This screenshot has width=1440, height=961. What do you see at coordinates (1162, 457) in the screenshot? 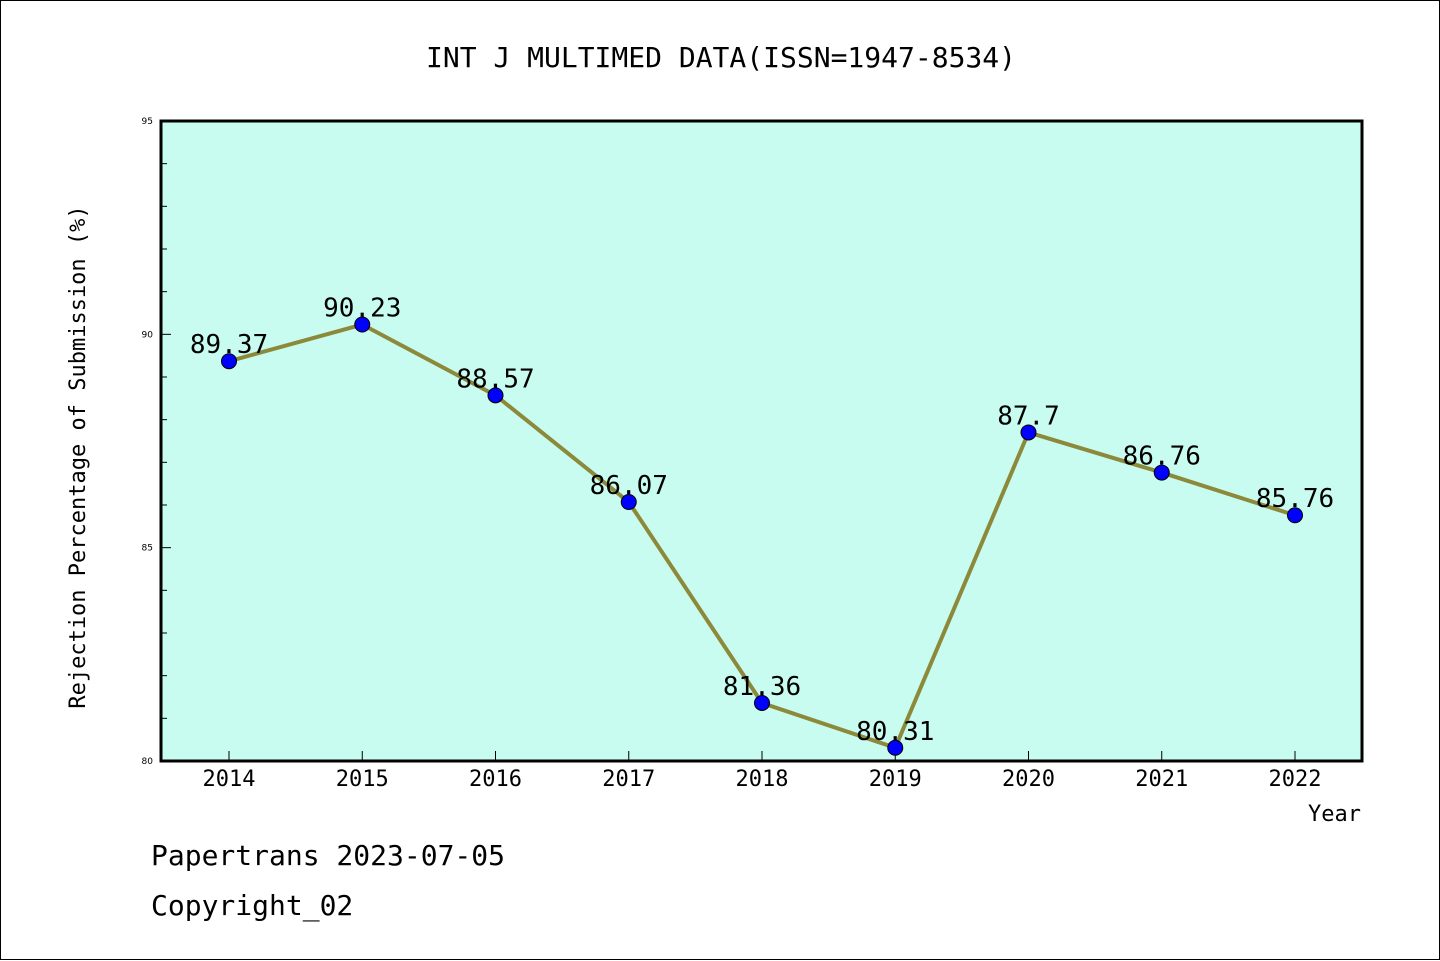
I see `data-label: 86.76` at bounding box center [1162, 457].